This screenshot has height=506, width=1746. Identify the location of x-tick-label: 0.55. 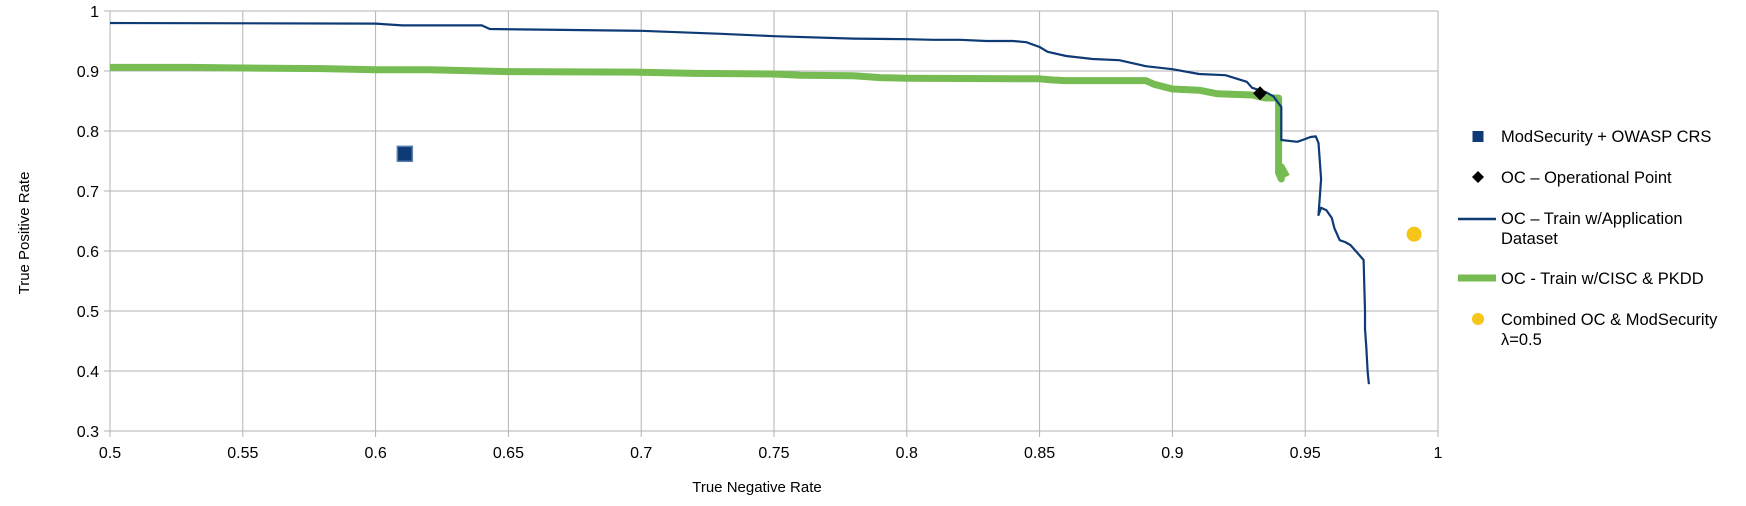
(242, 453).